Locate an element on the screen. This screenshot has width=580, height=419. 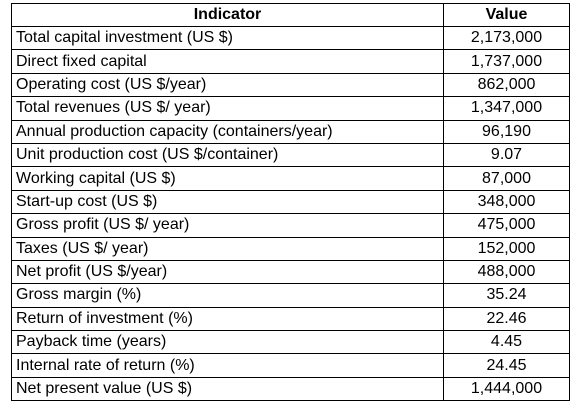
table-row: Working capital (US $) 87,000 is located at coordinates (290, 178).